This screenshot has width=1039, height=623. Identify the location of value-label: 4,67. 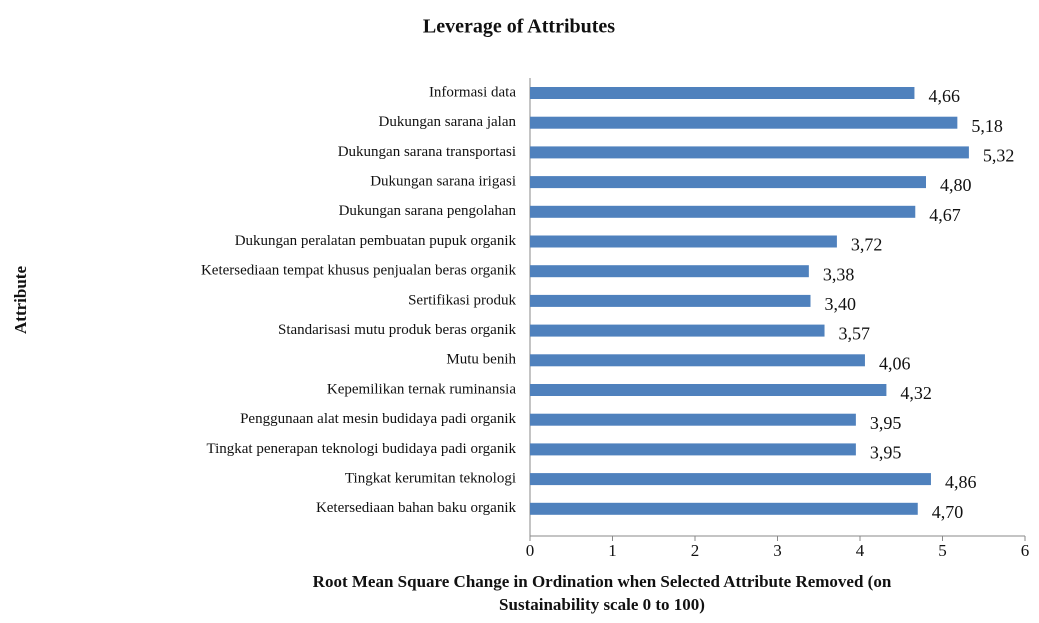
(945, 215).